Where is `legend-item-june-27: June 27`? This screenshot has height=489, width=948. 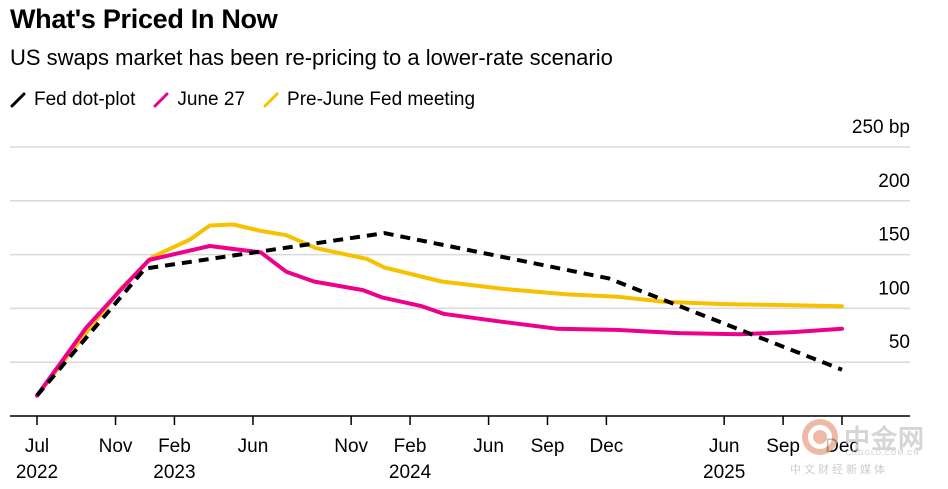 legend-item-june-27: June 27 is located at coordinates (199, 100).